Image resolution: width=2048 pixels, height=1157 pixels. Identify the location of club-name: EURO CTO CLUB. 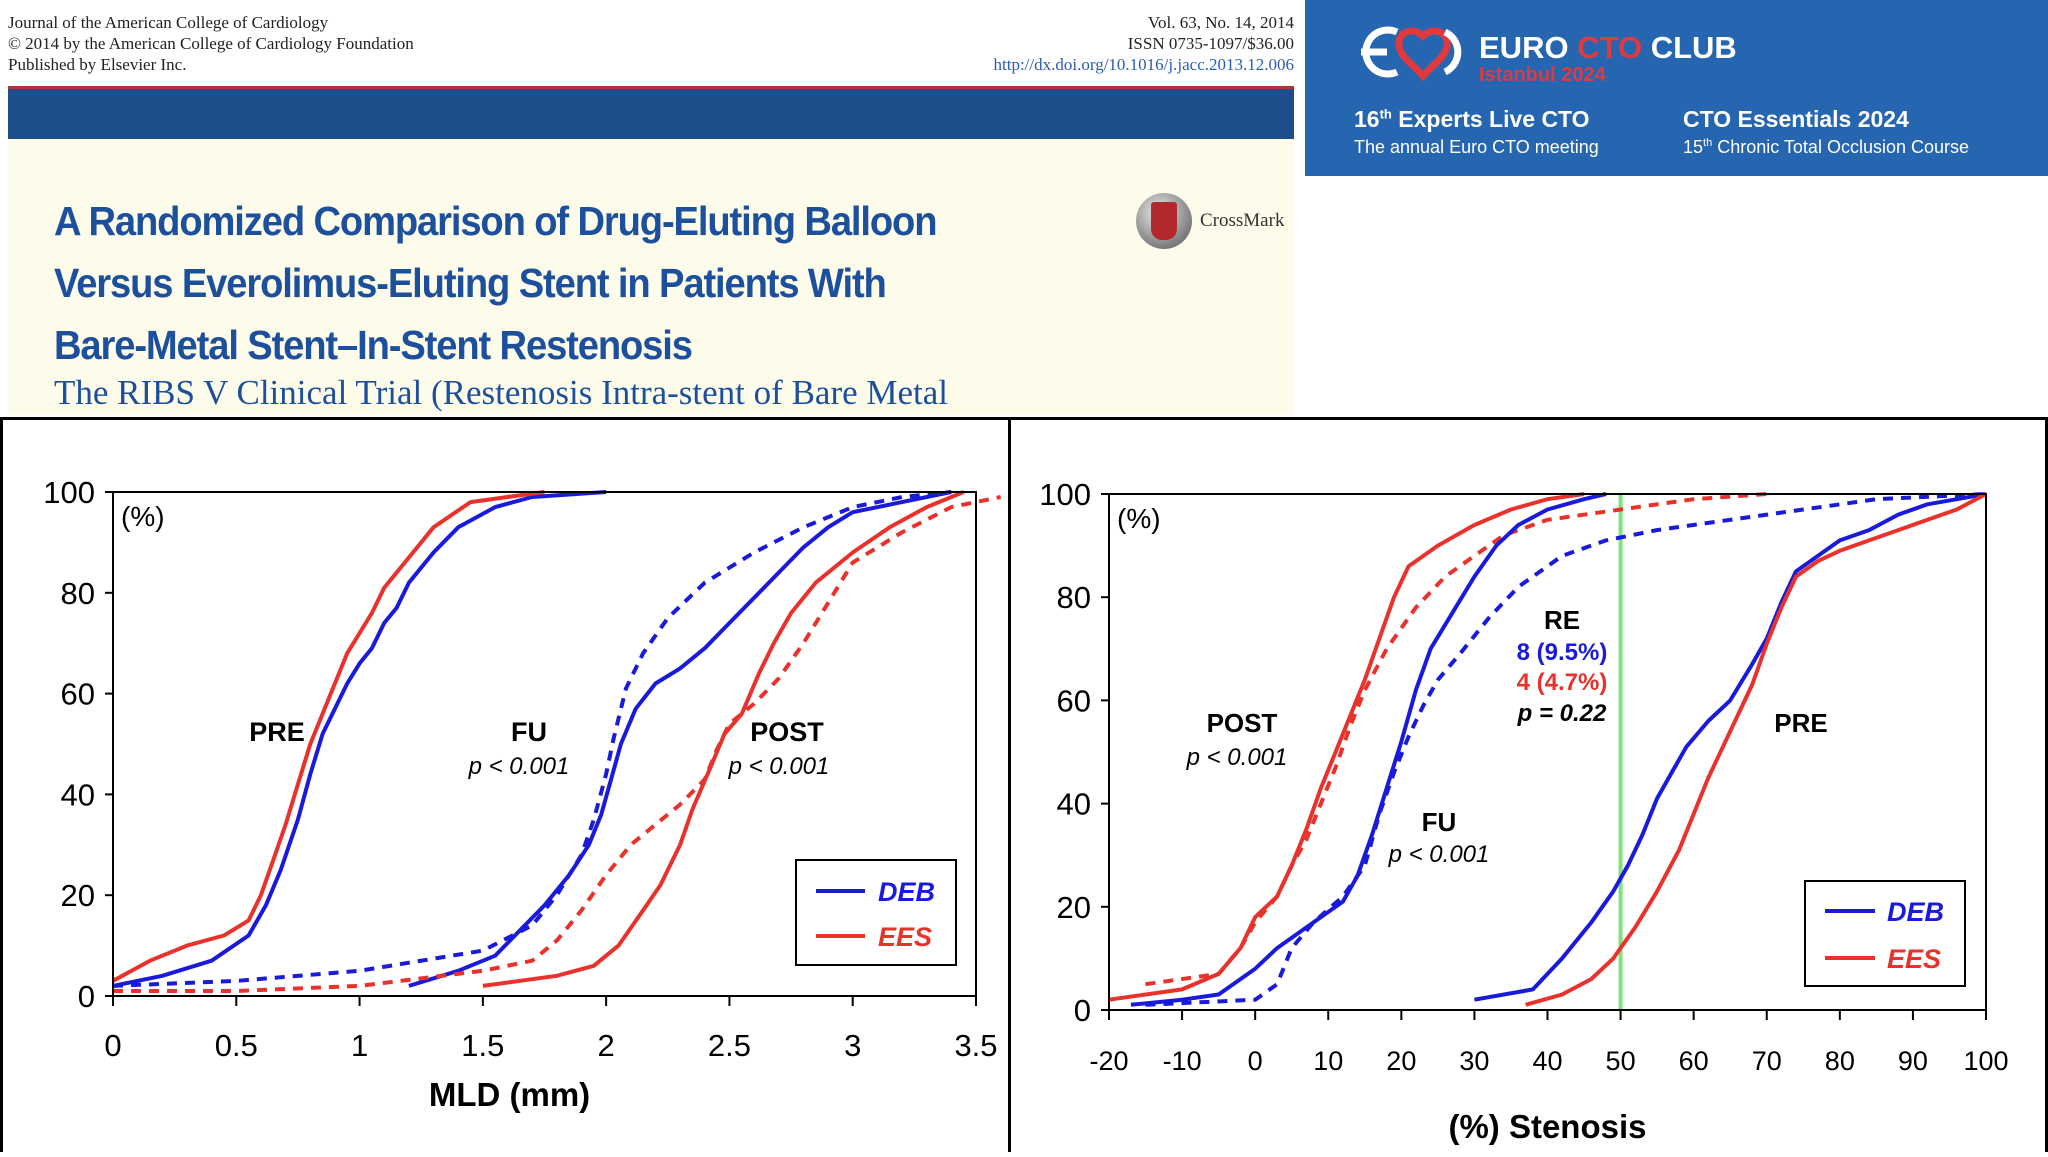
(1608, 48).